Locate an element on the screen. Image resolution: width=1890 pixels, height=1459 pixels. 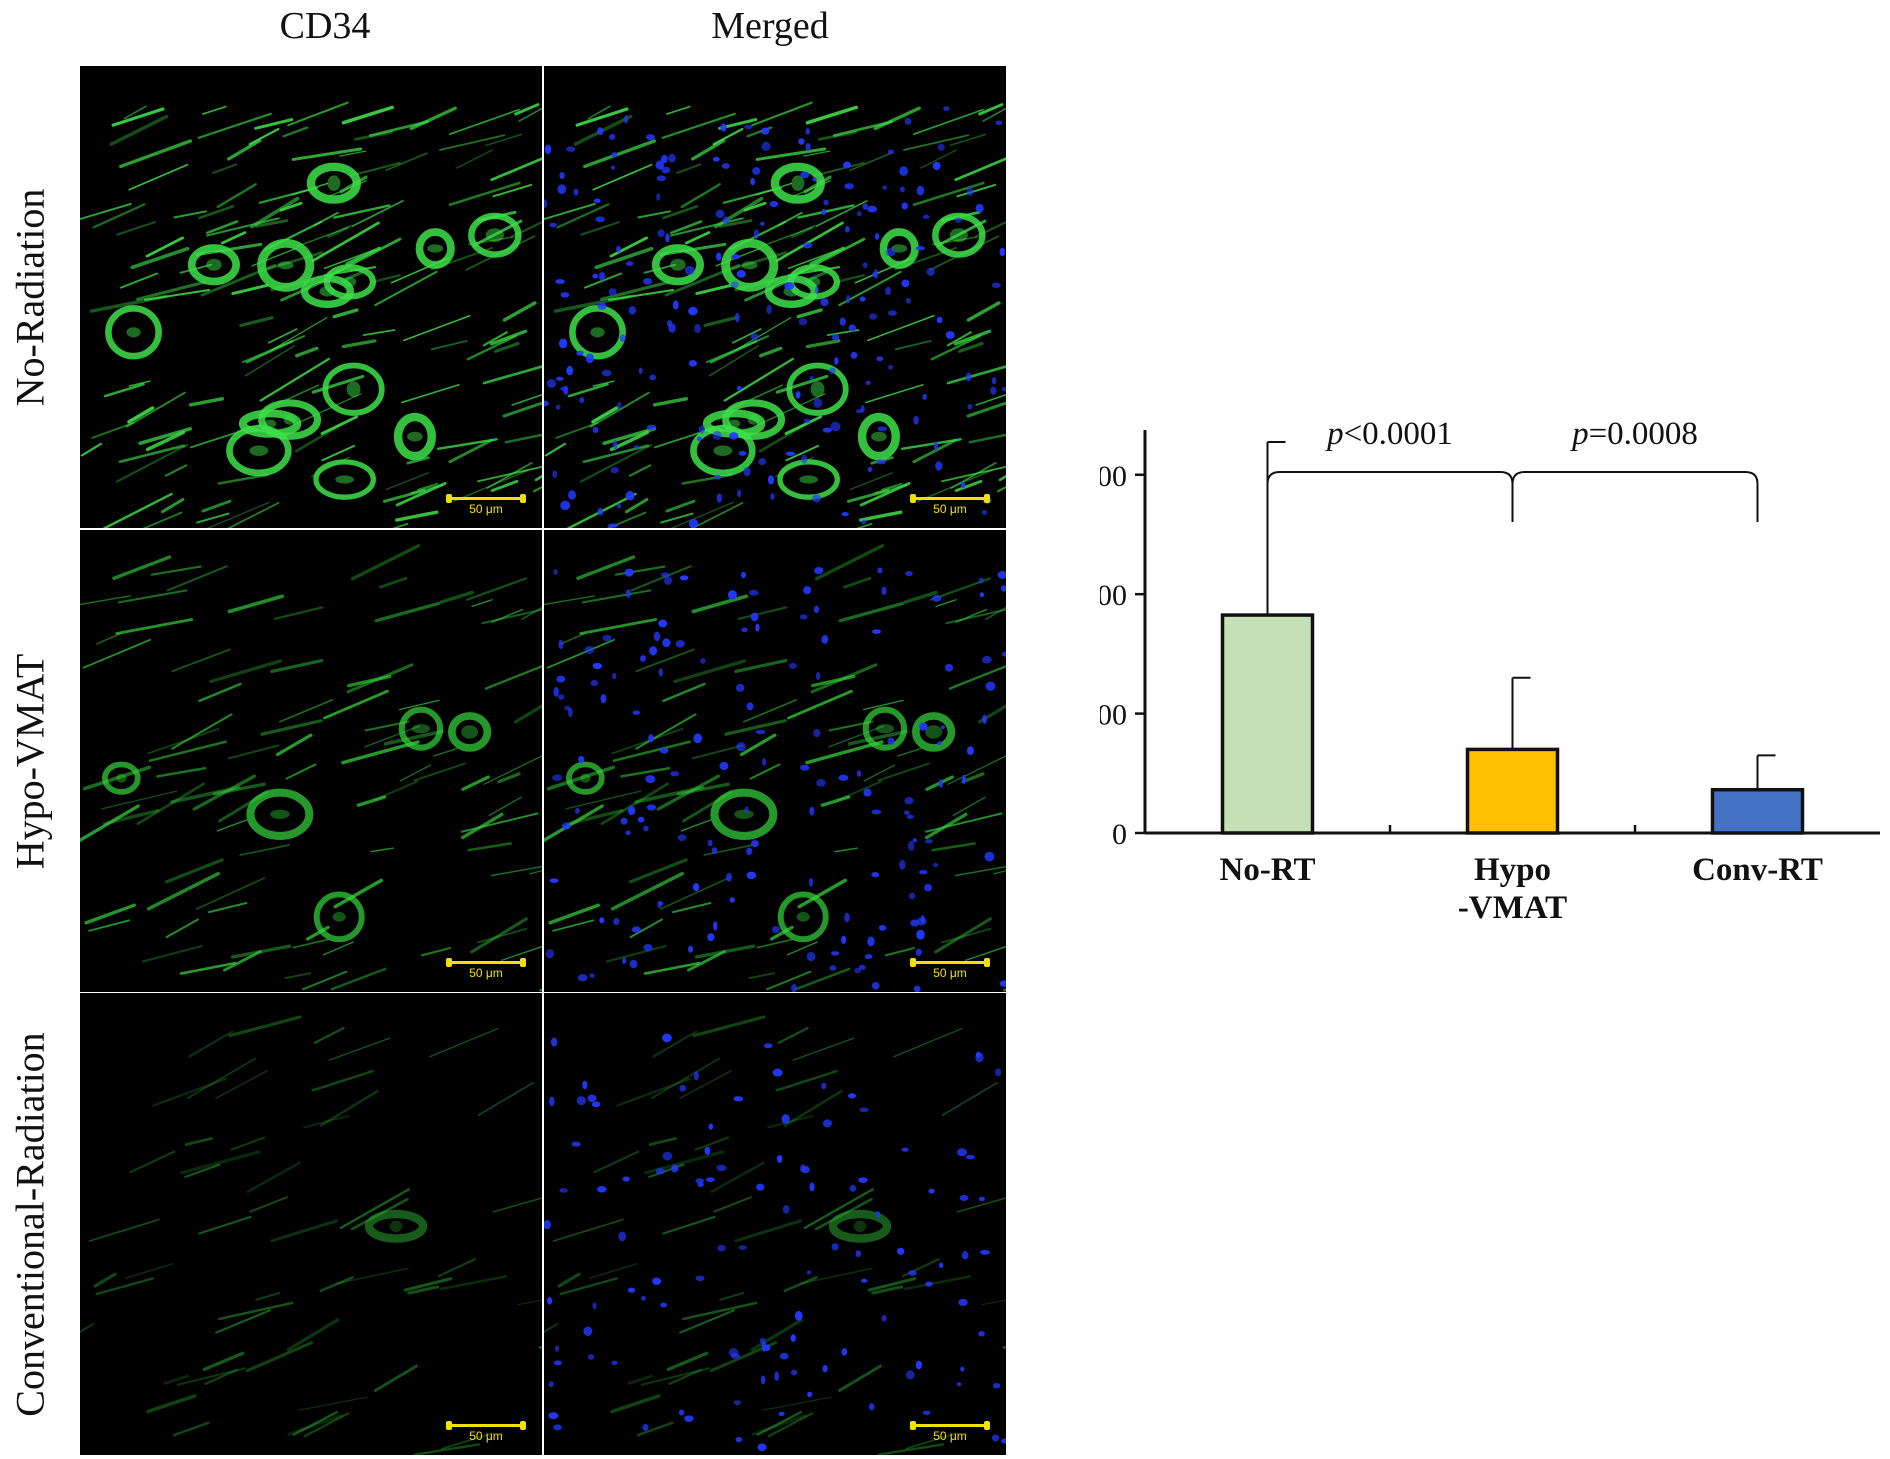
p-value-label: p=0.0008 is located at coordinates (1634, 434).